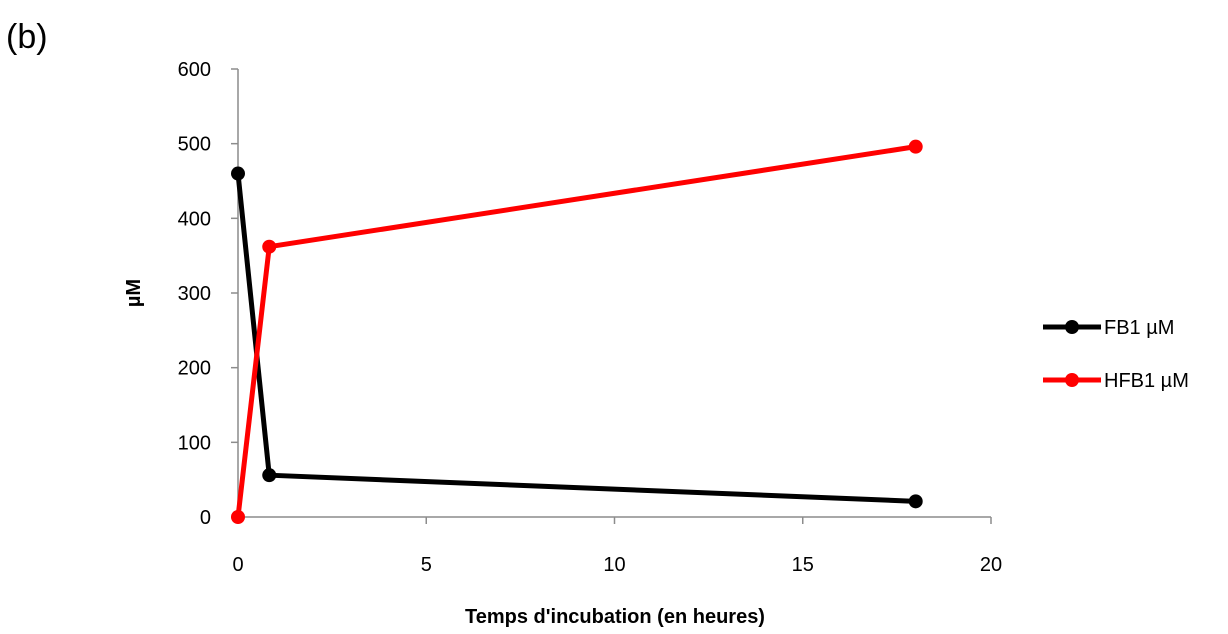 The height and width of the screenshot is (634, 1228). Describe the element at coordinates (1072, 327) in the screenshot. I see `legend-item-1-swatch-marker` at that location.